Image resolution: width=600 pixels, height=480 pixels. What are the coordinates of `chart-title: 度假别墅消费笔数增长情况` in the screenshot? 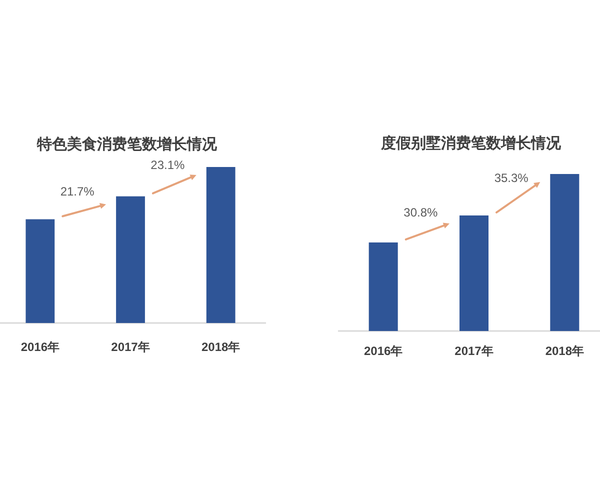 It's located at (471, 143).